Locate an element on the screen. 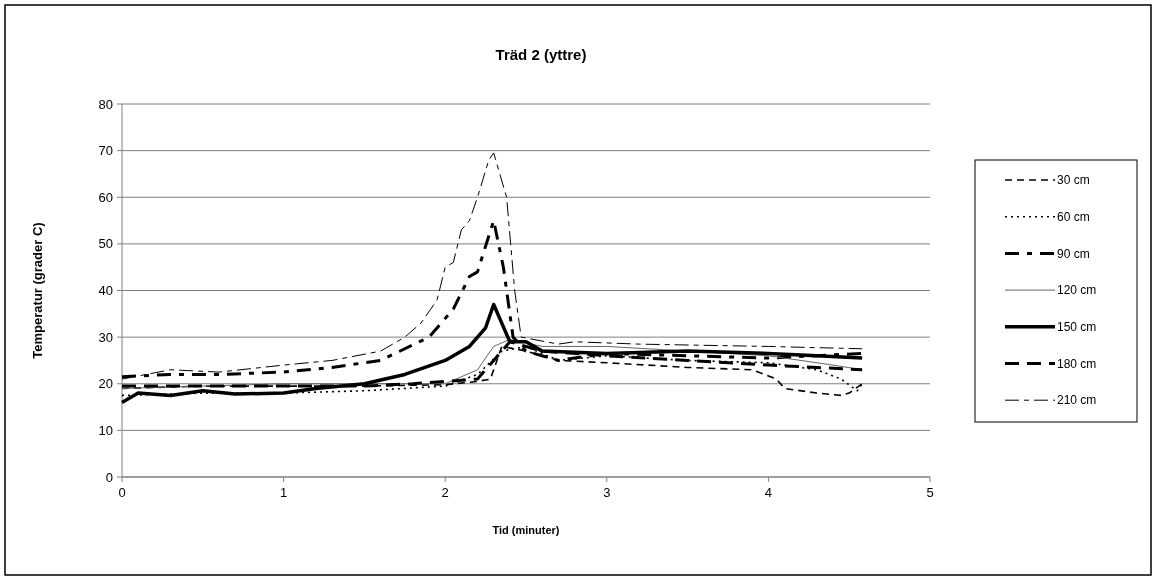 This screenshot has height=580, width=1156. y-tick-label: 30 is located at coordinates (105, 337).